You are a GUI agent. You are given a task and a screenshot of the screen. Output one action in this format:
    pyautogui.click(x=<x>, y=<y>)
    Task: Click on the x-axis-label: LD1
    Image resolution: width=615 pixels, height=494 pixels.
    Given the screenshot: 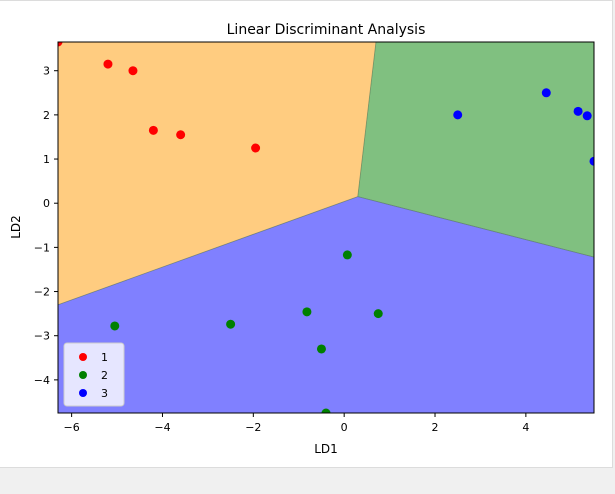 What is the action you would take?
    pyautogui.click(x=326, y=449)
    